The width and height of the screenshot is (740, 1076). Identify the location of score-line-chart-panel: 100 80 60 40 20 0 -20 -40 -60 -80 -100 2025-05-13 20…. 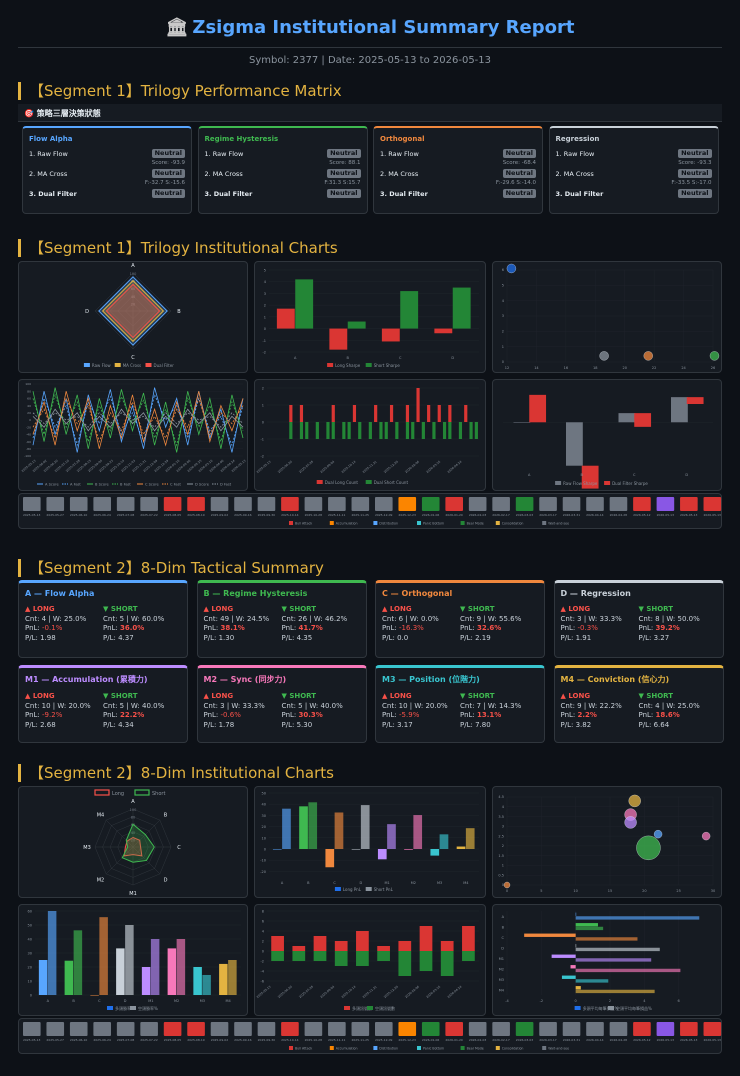
(133, 435).